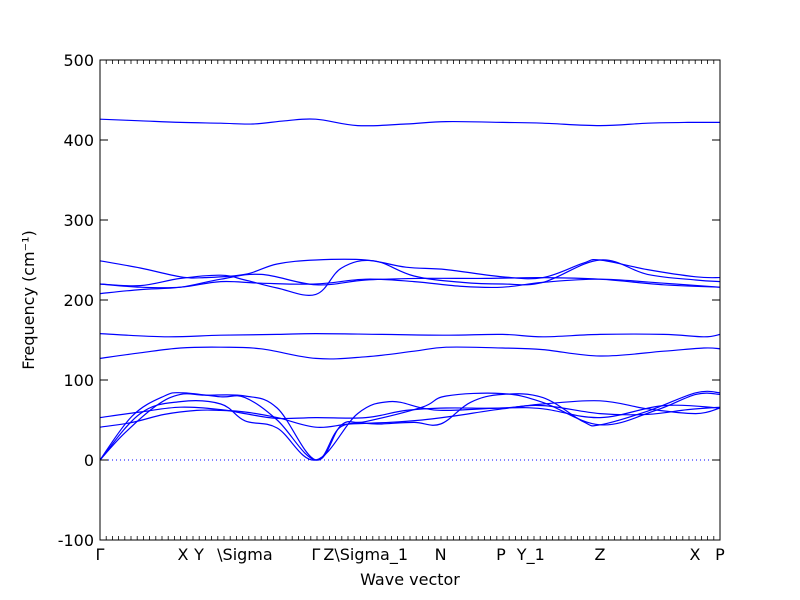  What do you see at coordinates (78, 380) in the screenshot?
I see `y-tick-label: 100` at bounding box center [78, 380].